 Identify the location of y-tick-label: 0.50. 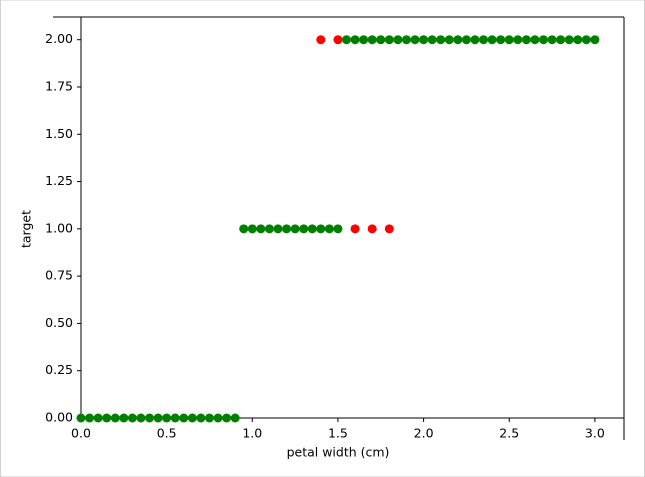
(59, 322).